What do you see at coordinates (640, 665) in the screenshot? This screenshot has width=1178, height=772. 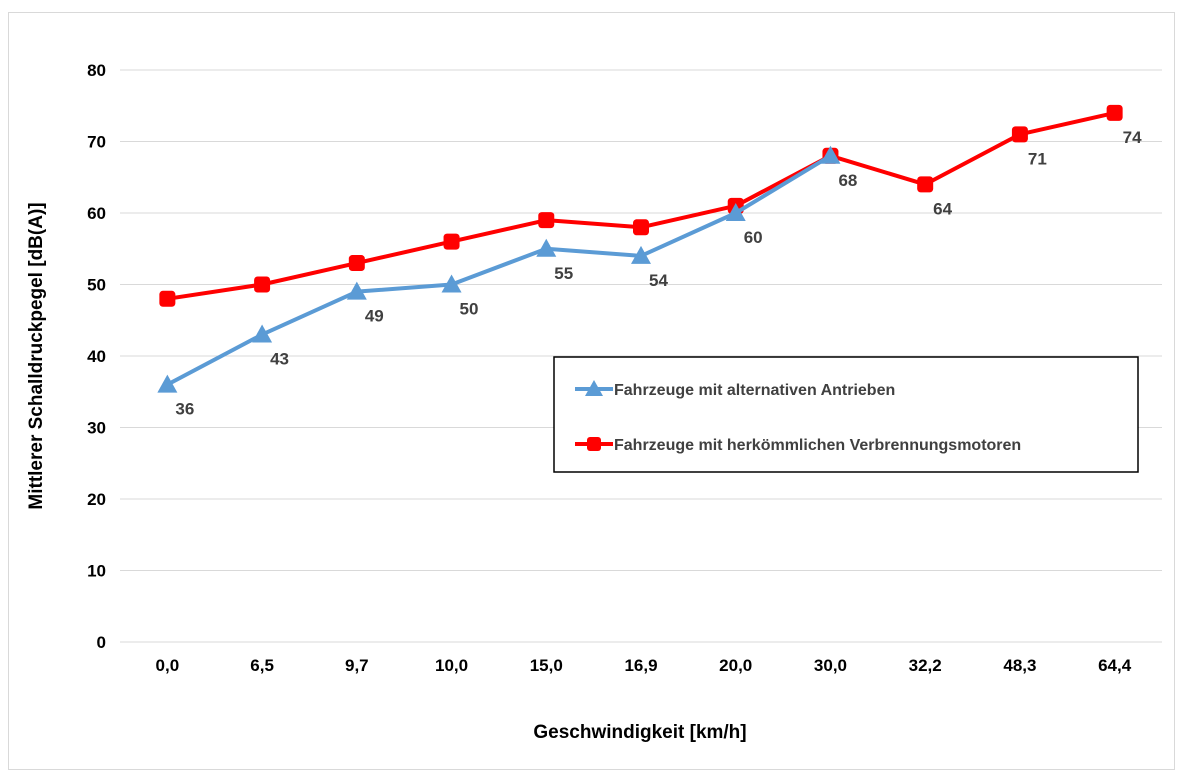 I see `x-tick-label: 16,9` at bounding box center [640, 665].